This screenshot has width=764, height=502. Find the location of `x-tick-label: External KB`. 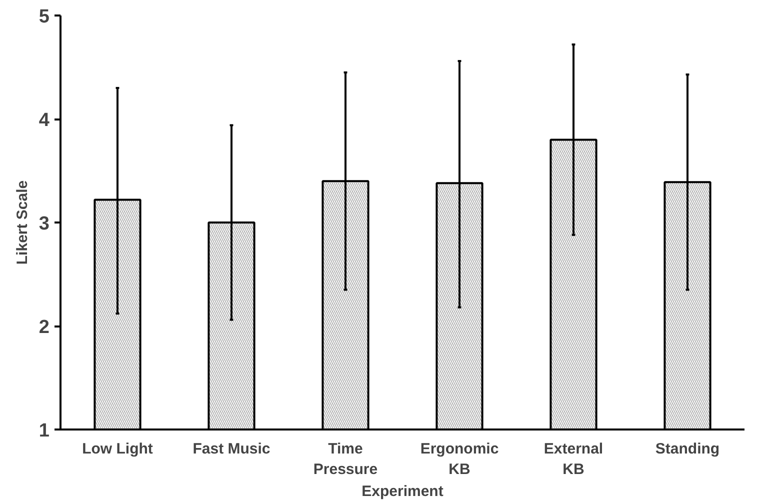

x-tick-label: External KB is located at coordinates (574, 459).